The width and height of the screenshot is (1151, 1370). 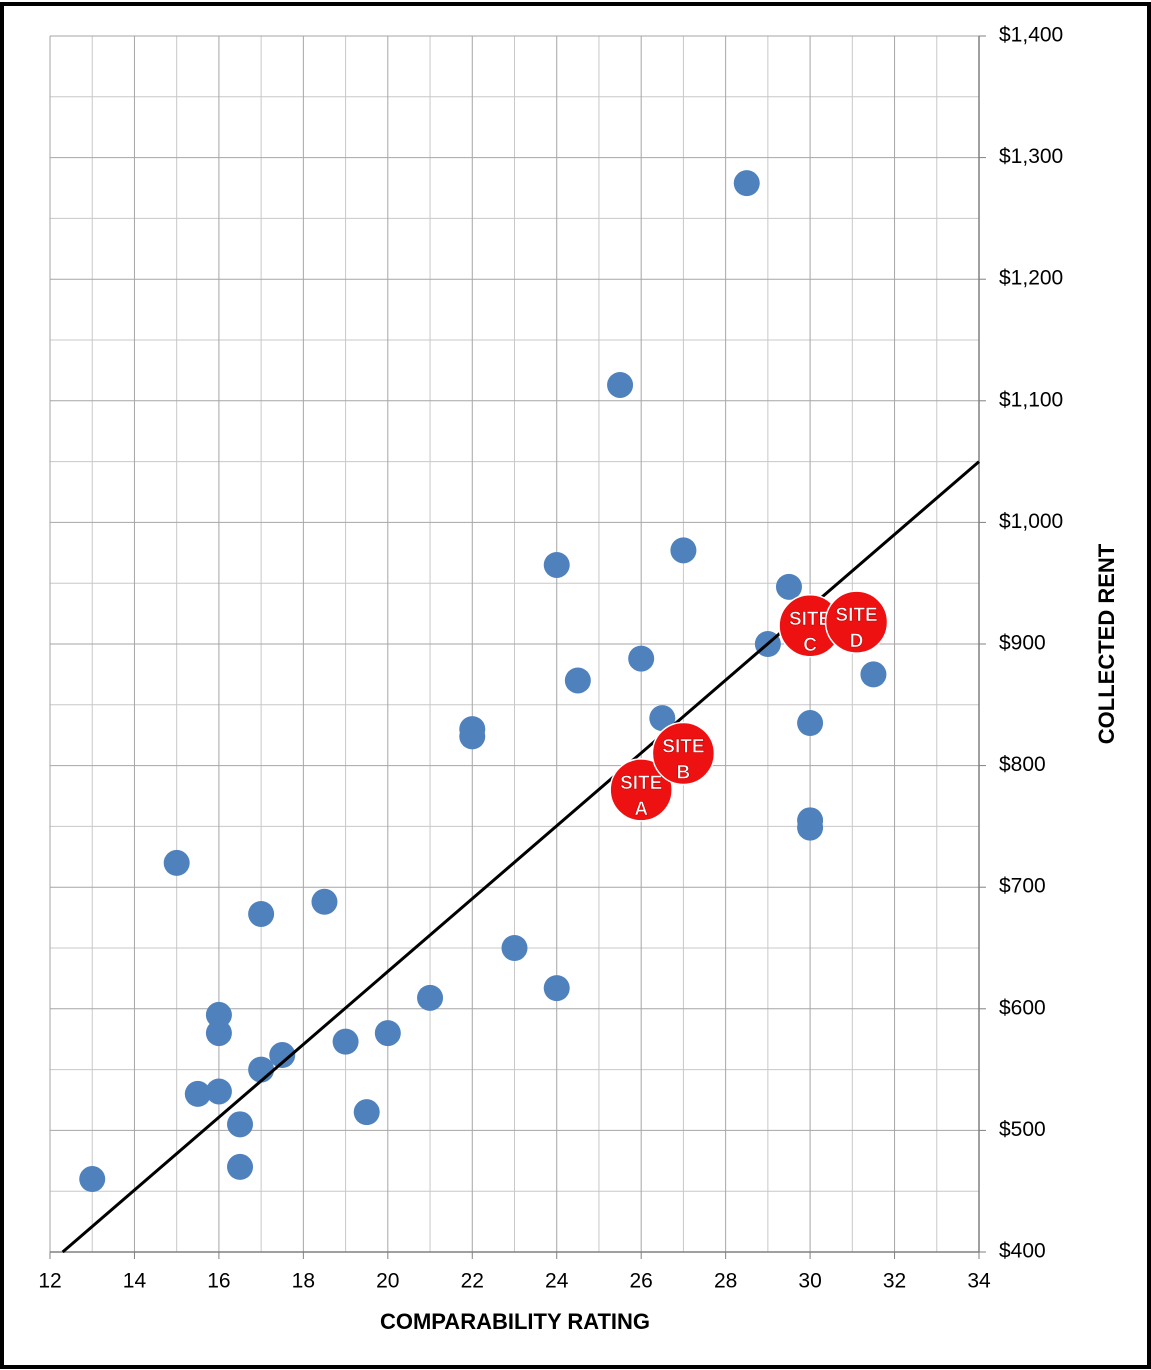 What do you see at coordinates (725, 1281) in the screenshot?
I see `x-tick-label: 28` at bounding box center [725, 1281].